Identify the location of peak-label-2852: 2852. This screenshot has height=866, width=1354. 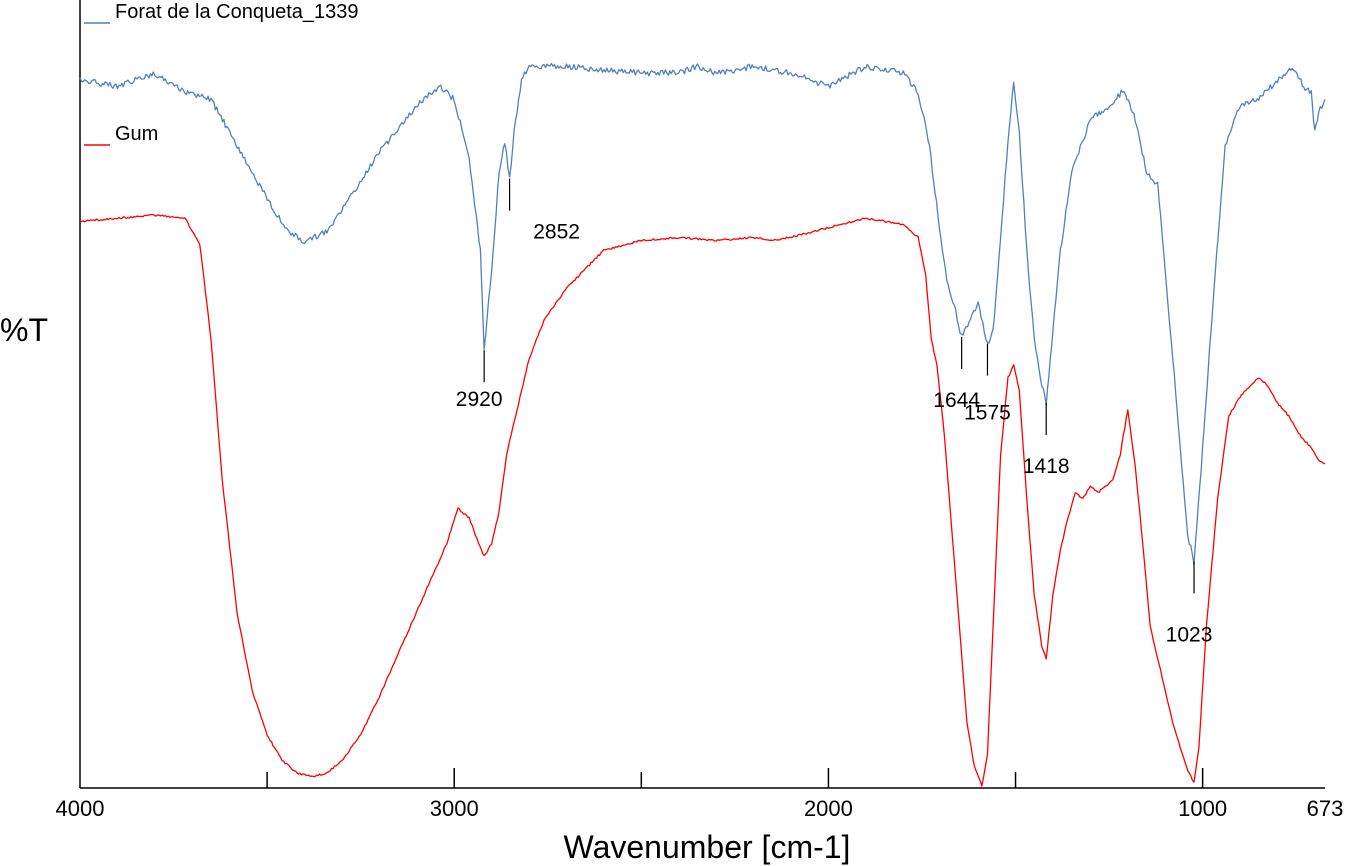
(556, 232).